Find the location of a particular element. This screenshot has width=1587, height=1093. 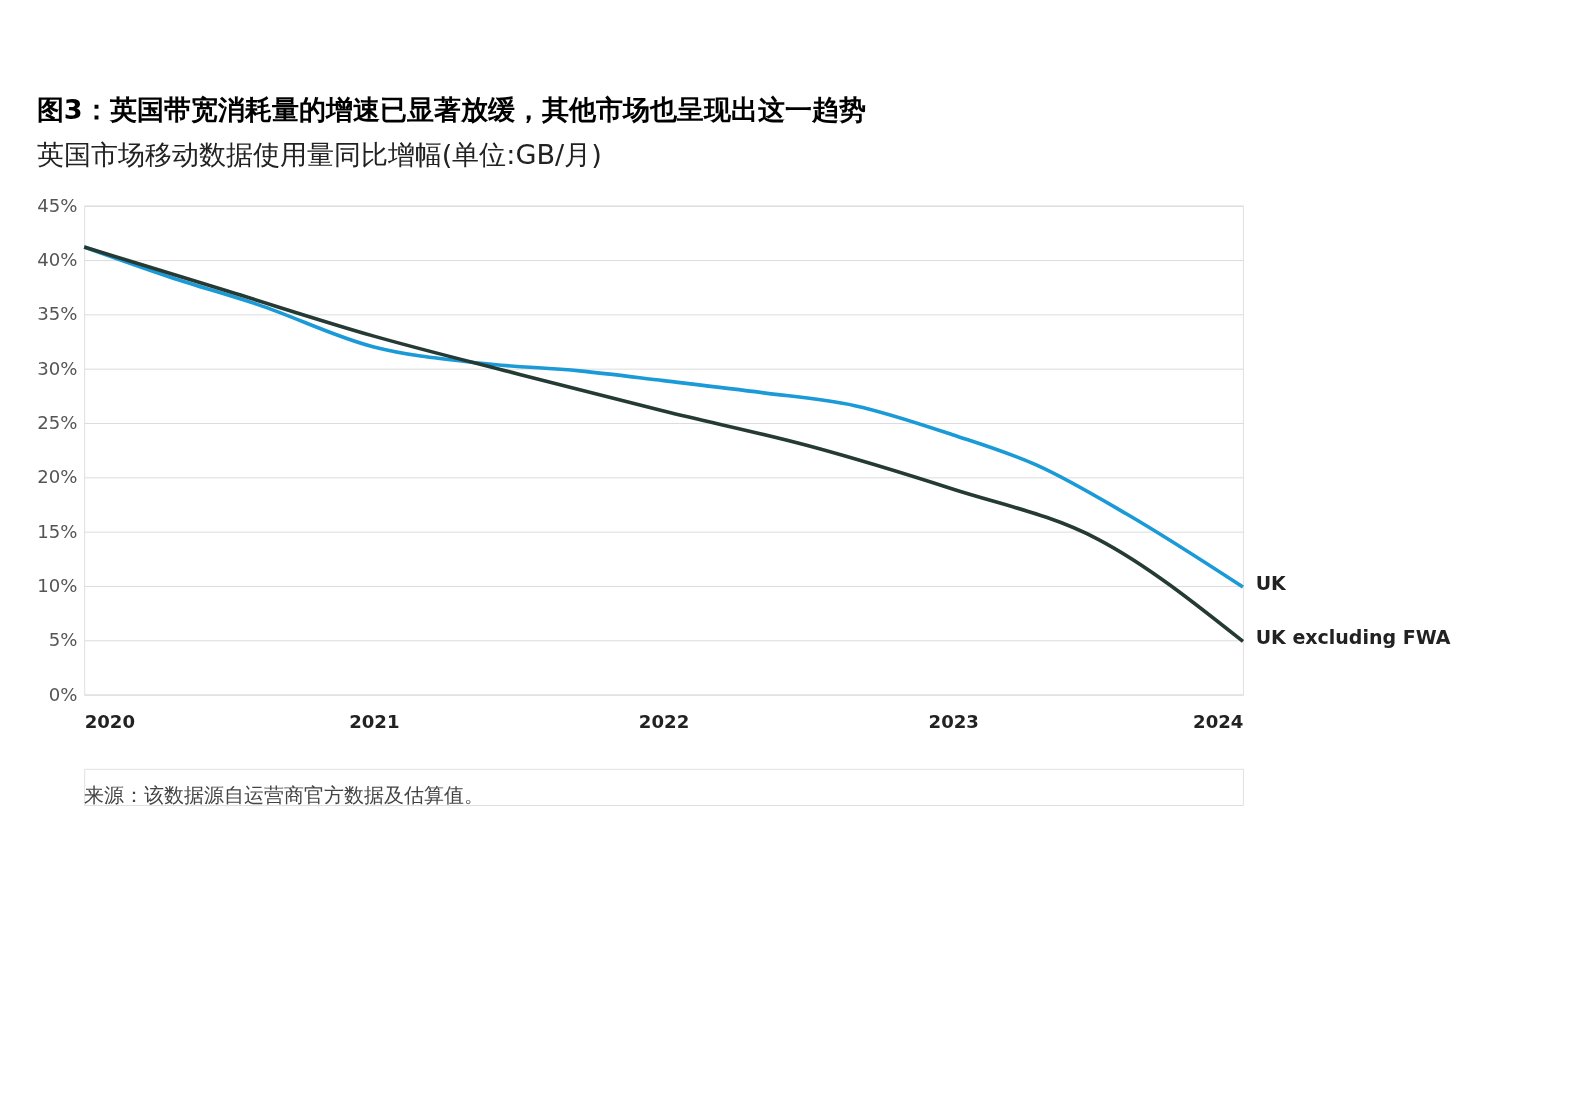

source-note: 来源：该数据源自运营商官方数据及估算值。 is located at coordinates (284, 796).